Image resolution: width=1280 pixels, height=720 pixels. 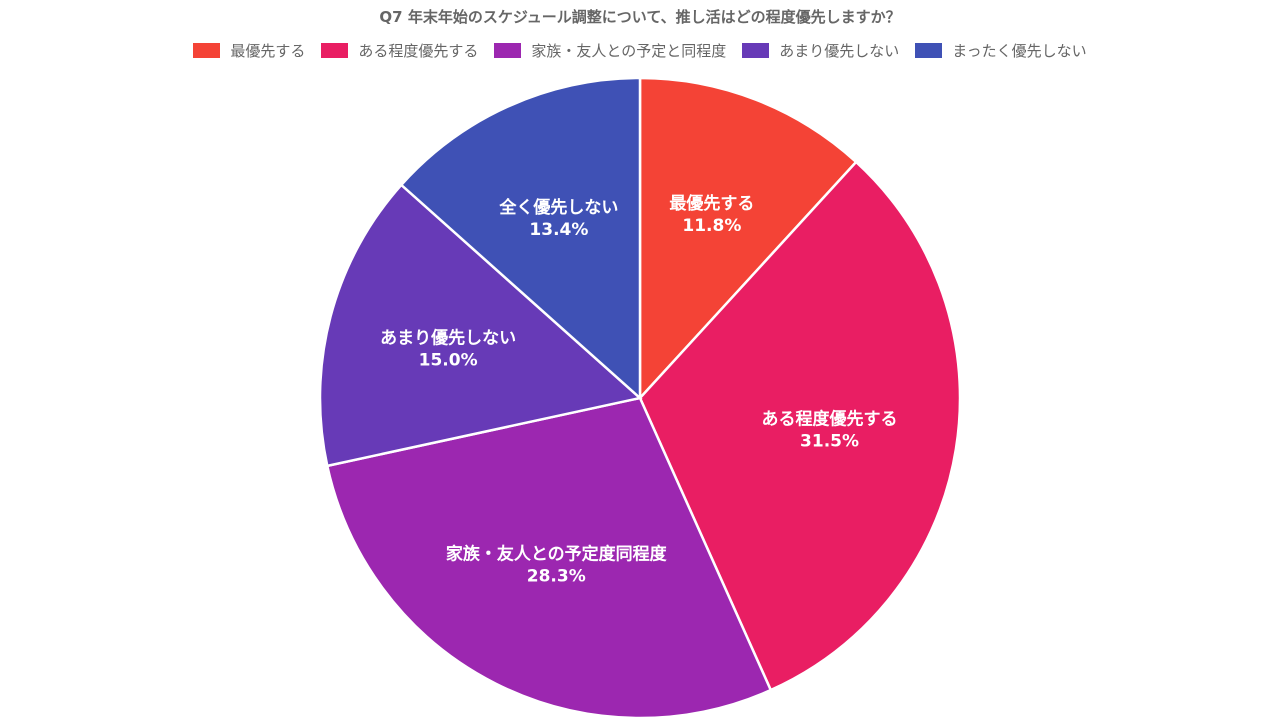 I want to click on legend-item-no-priority: まったく優先しない, so click(x=1001, y=50).